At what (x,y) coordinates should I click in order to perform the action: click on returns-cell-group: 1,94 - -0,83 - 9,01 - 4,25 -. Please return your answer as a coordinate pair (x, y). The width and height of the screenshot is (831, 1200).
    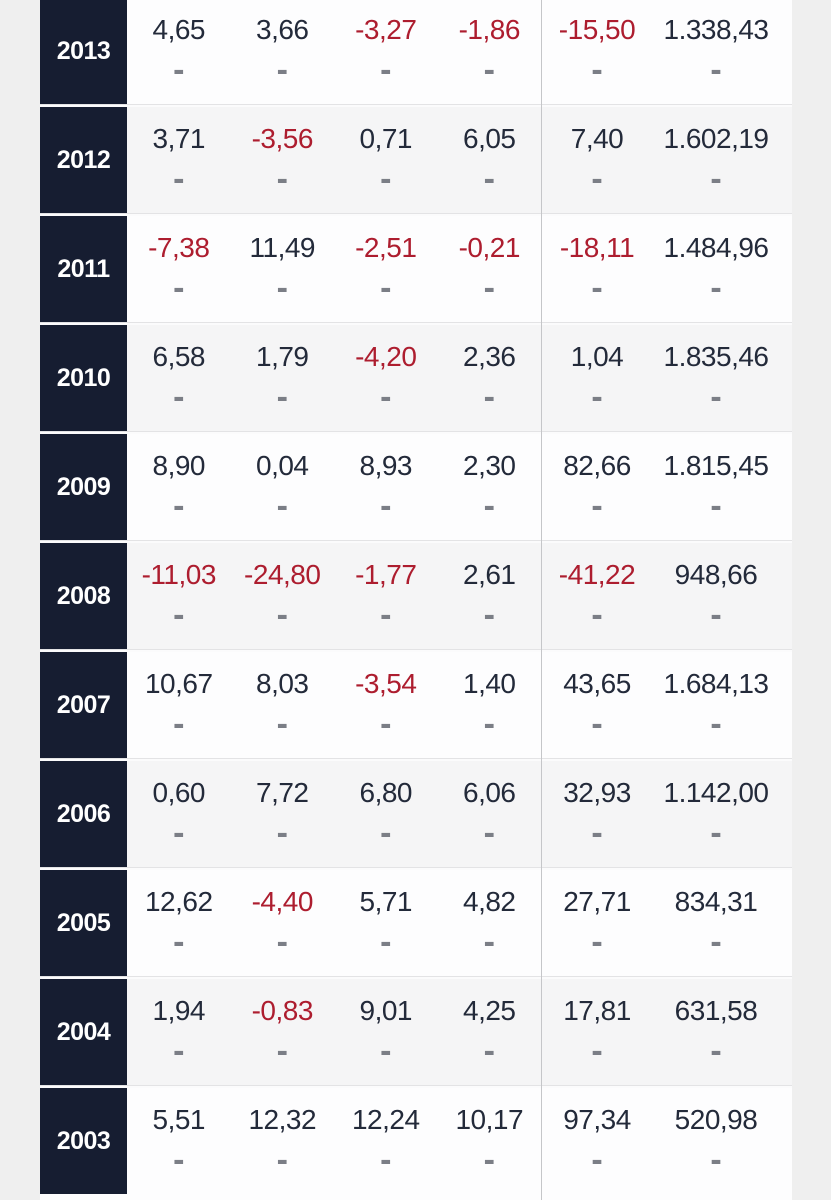
    Looking at the image, I should click on (334, 1032).